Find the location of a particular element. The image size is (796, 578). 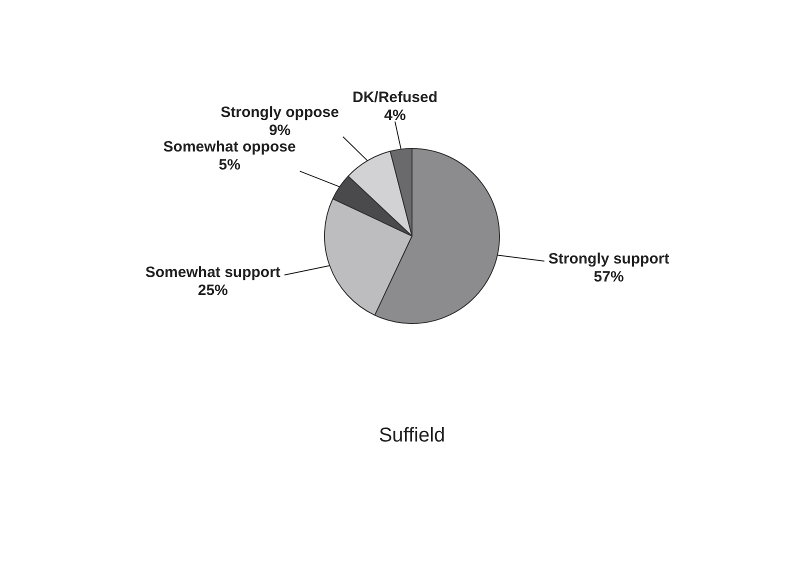

slice-label: DK/Refused is located at coordinates (395, 97).